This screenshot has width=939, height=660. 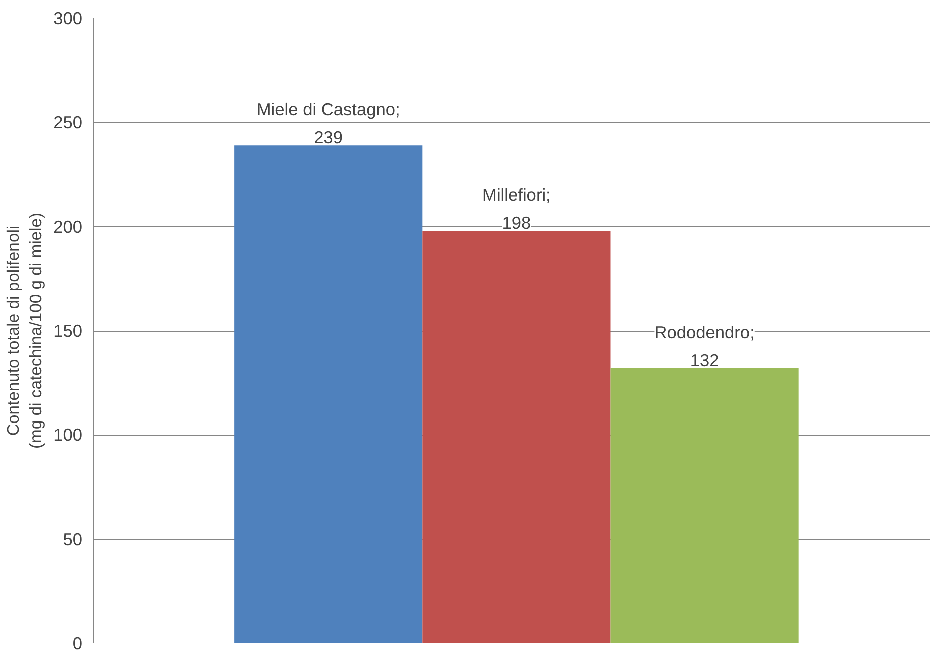 What do you see at coordinates (68, 331) in the screenshot?
I see `y-tick-label: 150` at bounding box center [68, 331].